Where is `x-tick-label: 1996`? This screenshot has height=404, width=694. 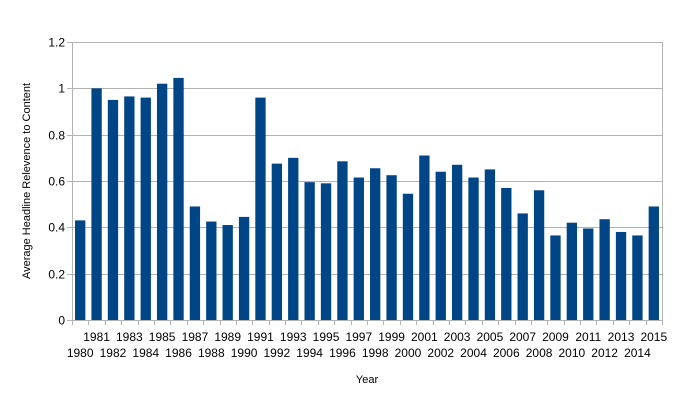
x-tick-label: 1996 is located at coordinates (342, 353).